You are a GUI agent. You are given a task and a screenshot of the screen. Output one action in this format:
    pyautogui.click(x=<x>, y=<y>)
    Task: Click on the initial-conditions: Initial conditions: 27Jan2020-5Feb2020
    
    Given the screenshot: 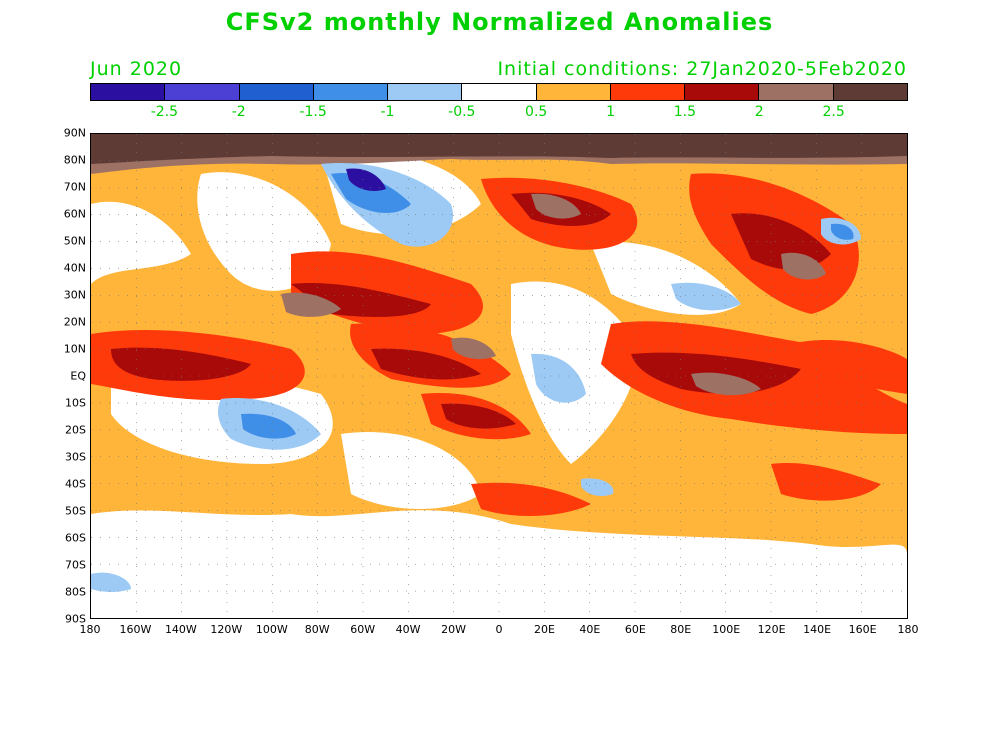 What is the action you would take?
    pyautogui.click(x=702, y=69)
    